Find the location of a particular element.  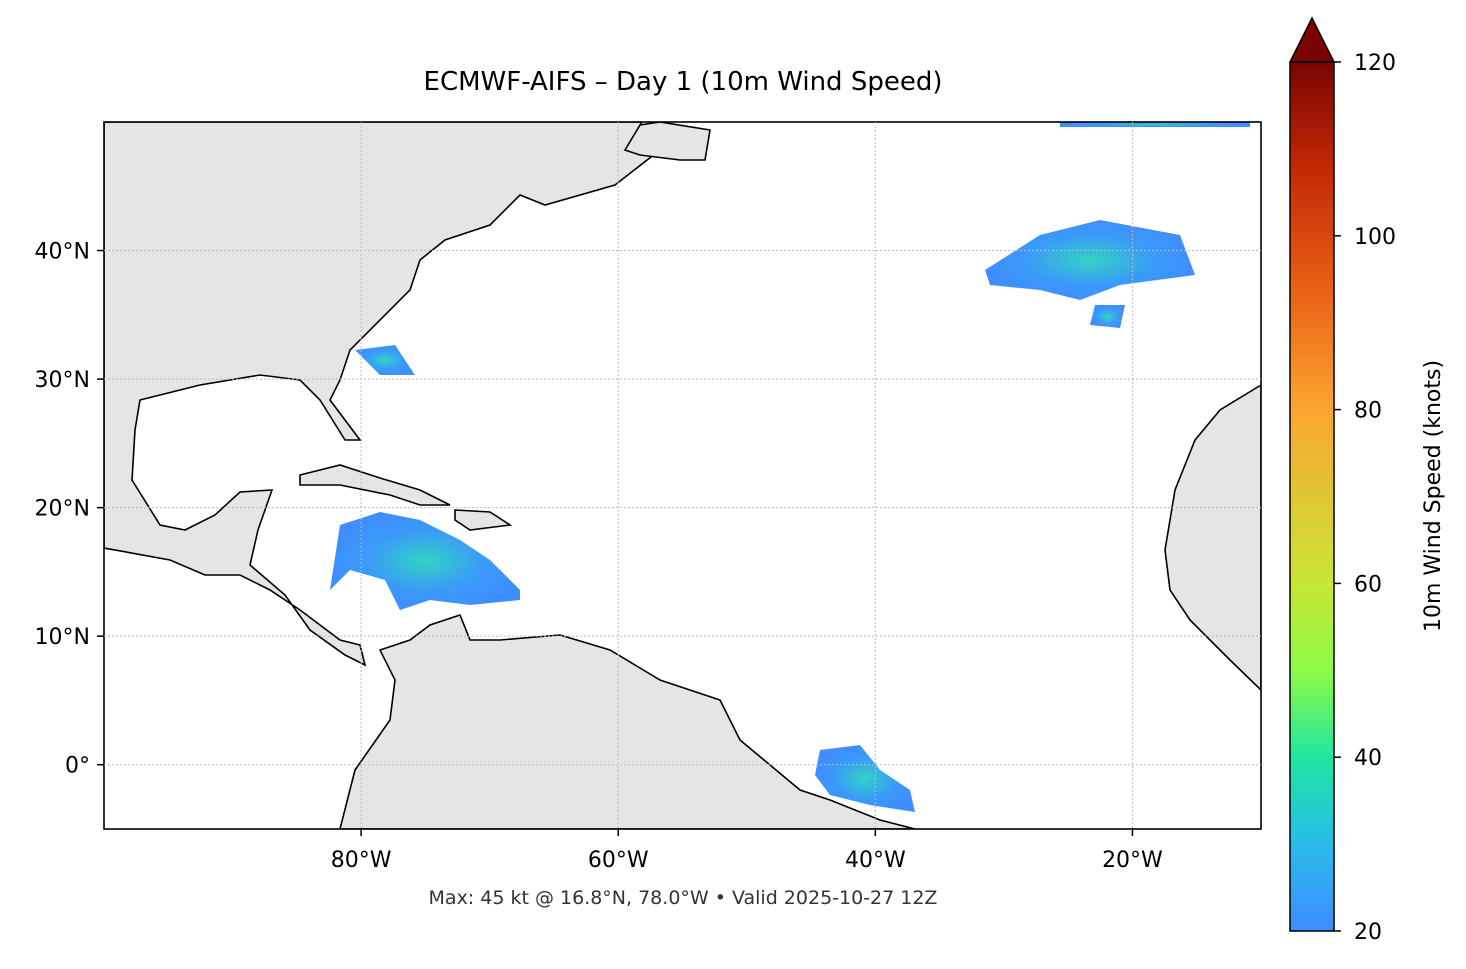

x-tick-label: 20°W is located at coordinates (1132, 860).